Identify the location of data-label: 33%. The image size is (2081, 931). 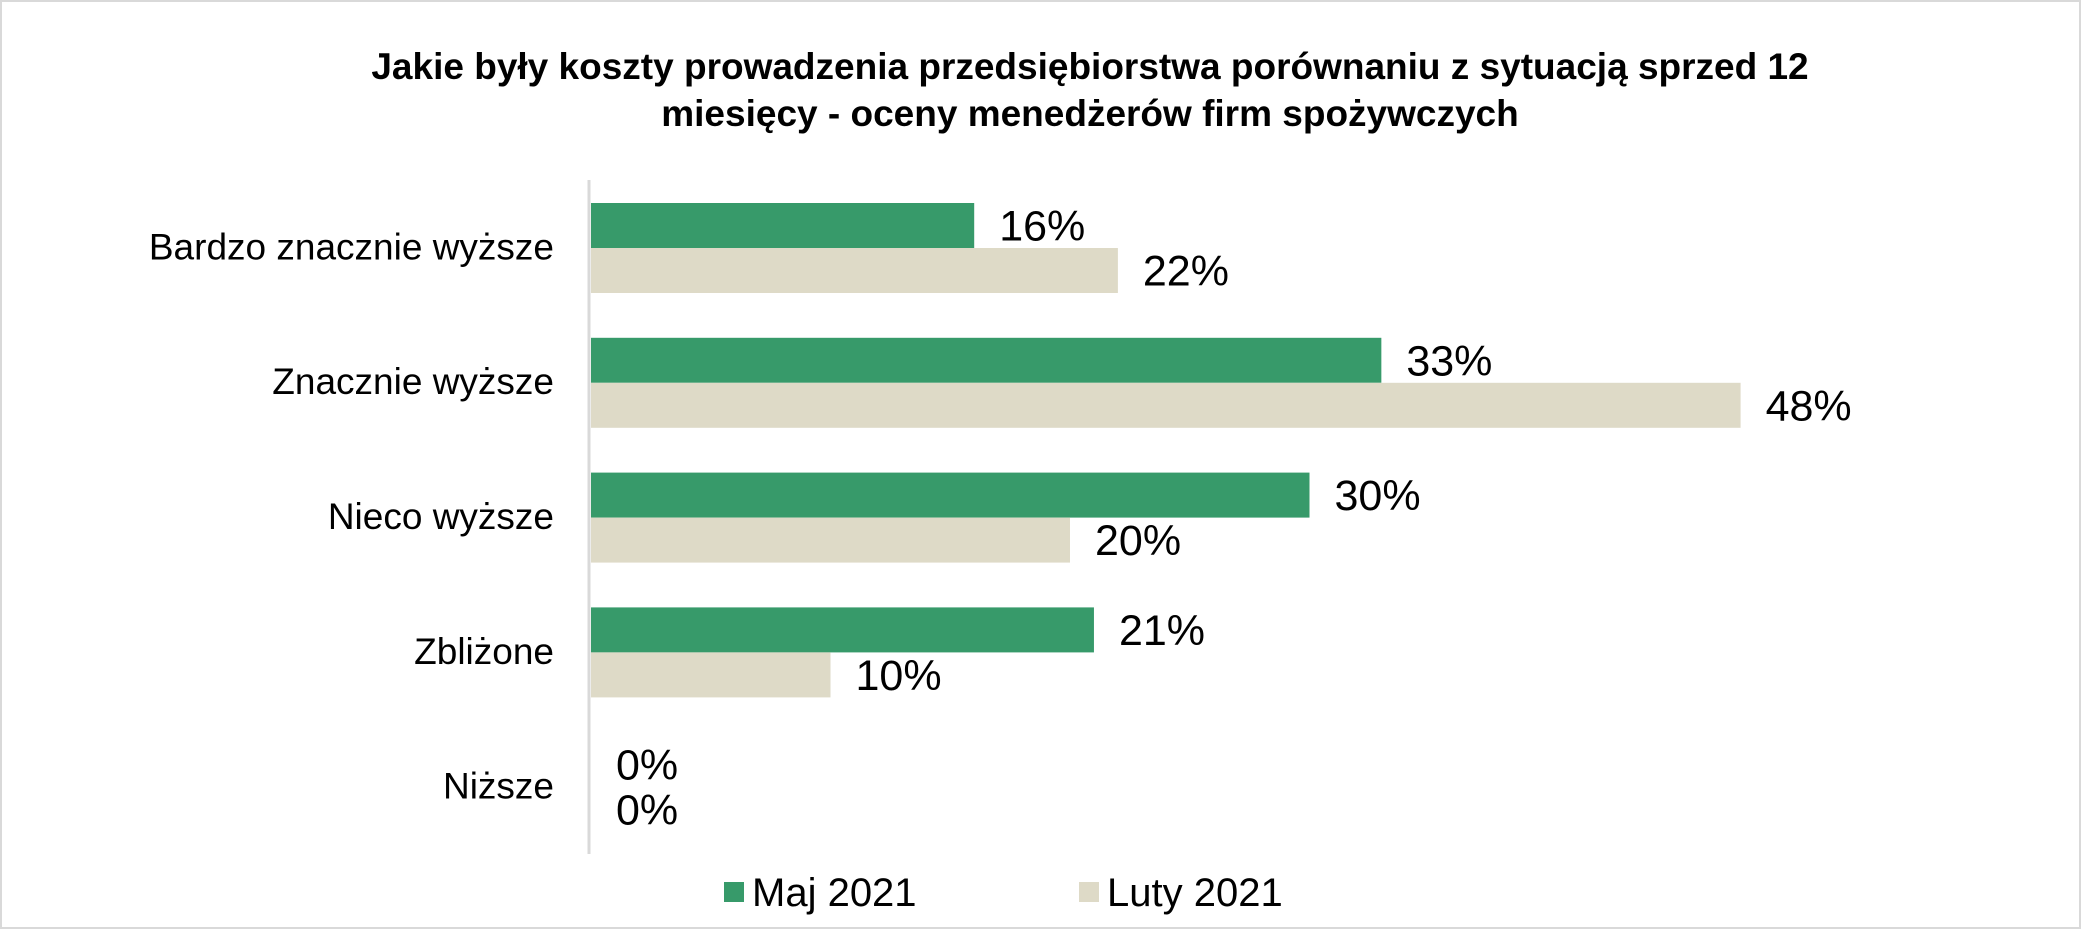
(1449, 361).